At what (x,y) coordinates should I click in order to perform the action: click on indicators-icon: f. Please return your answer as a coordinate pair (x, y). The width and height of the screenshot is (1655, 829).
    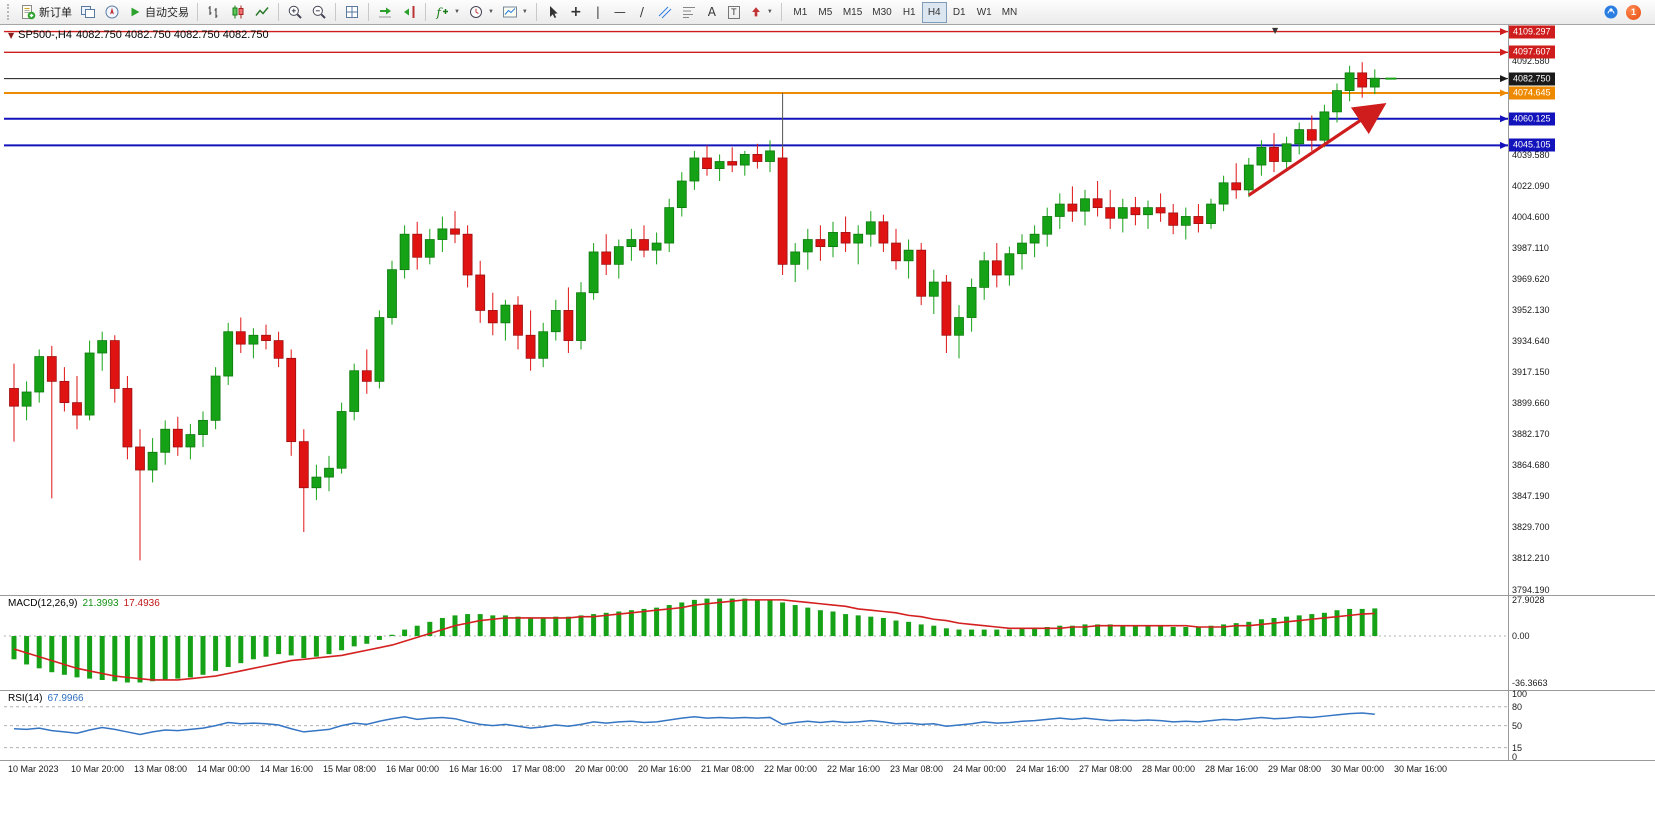
    Looking at the image, I should click on (442, 13).